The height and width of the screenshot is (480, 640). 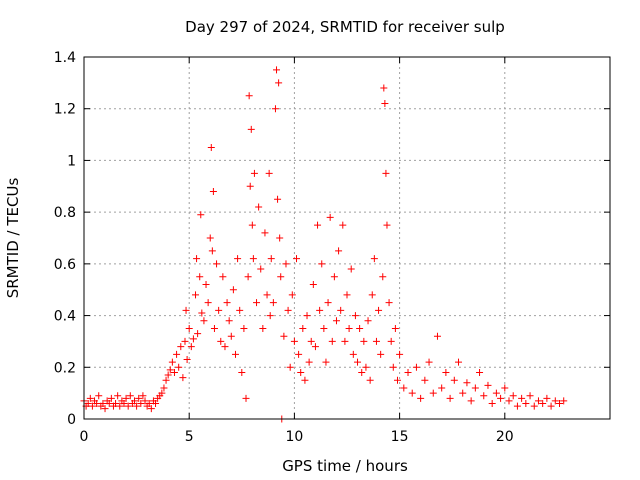 I want to click on y-tick-label: 0.2, so click(x=65, y=368).